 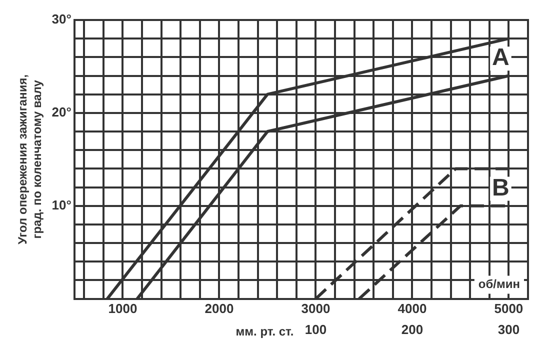 I want to click on x-tick-label: 1000, so click(x=123, y=308).